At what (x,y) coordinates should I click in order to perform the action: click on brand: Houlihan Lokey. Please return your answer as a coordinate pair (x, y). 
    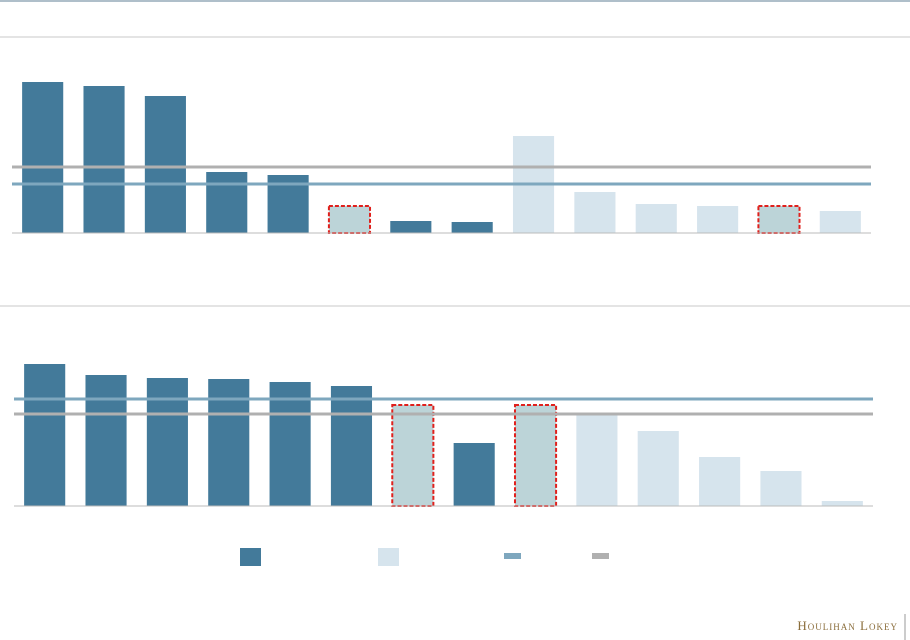
    Looking at the image, I should click on (847, 625).